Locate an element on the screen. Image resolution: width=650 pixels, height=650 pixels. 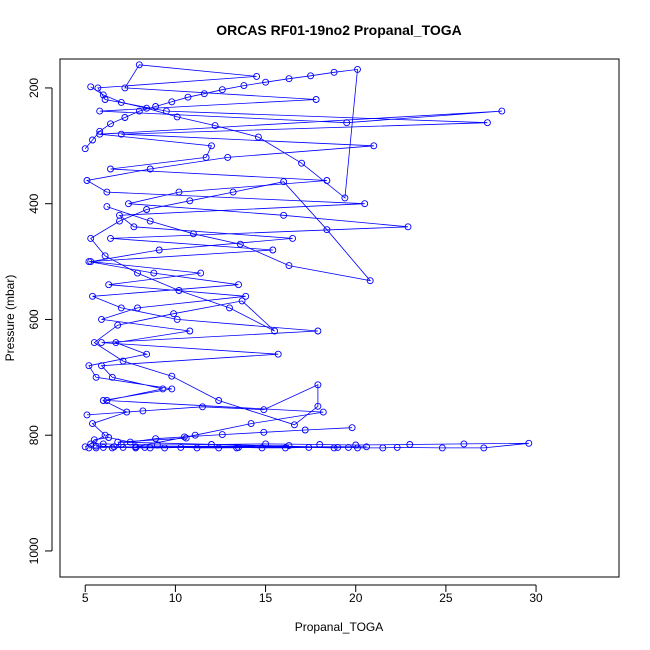
x-axis-label: Propanal_TOGA is located at coordinates (339, 627).